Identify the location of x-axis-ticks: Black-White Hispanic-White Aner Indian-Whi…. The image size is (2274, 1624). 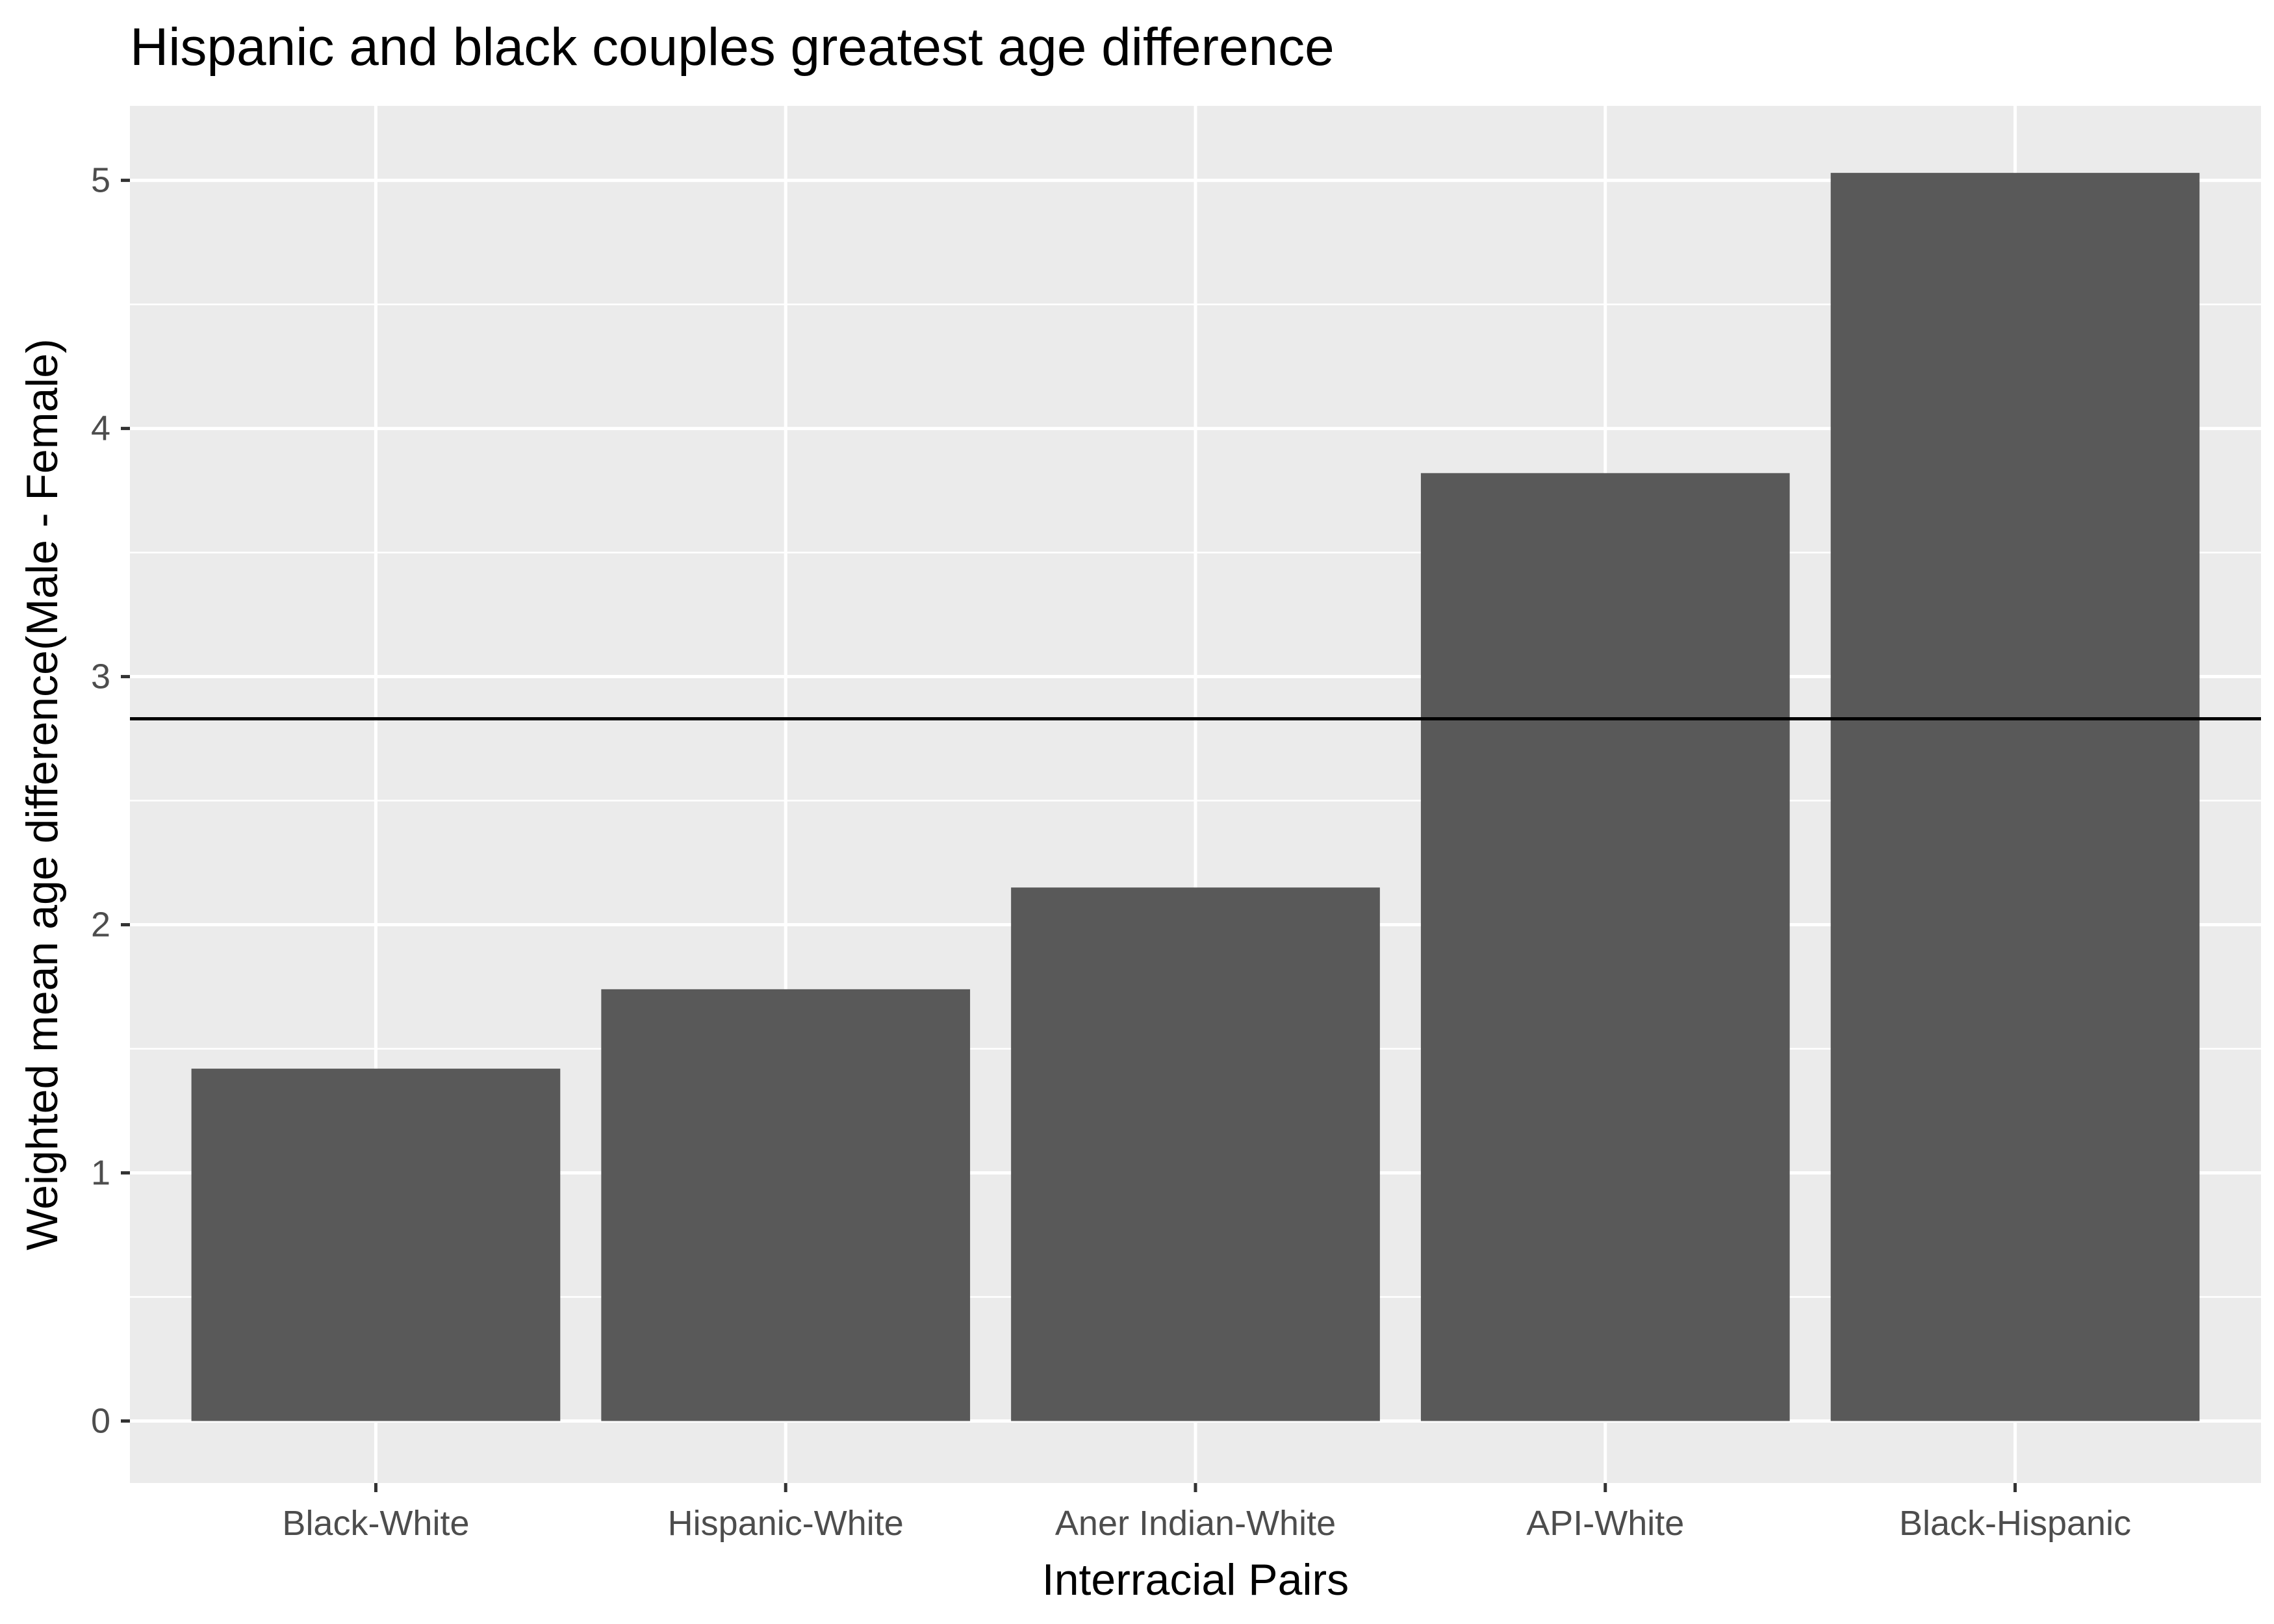
(1206, 1513).